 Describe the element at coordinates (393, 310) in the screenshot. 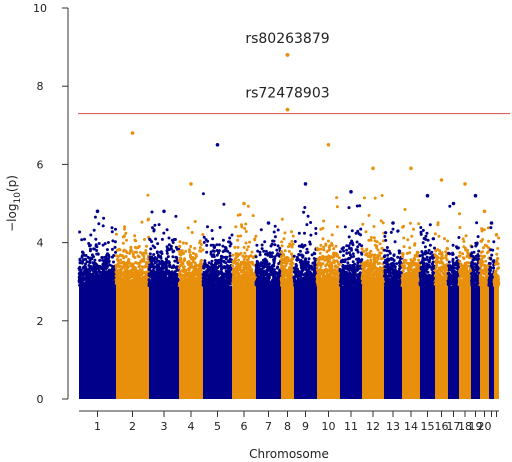

I see `chromosome-13-points` at that location.